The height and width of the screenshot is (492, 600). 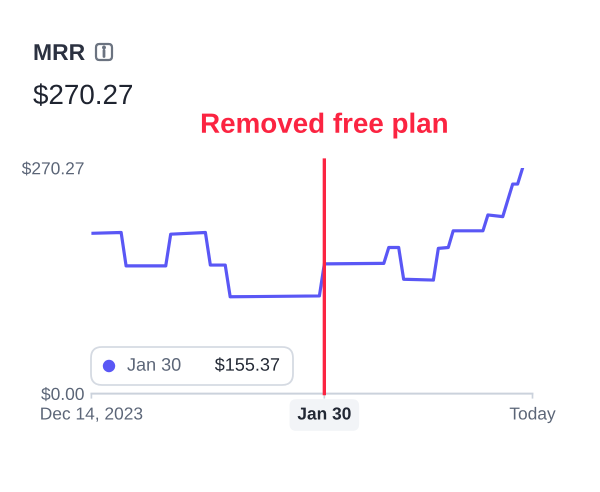 I want to click on x-tick-label: Dec 14, 2023, so click(x=91, y=414).